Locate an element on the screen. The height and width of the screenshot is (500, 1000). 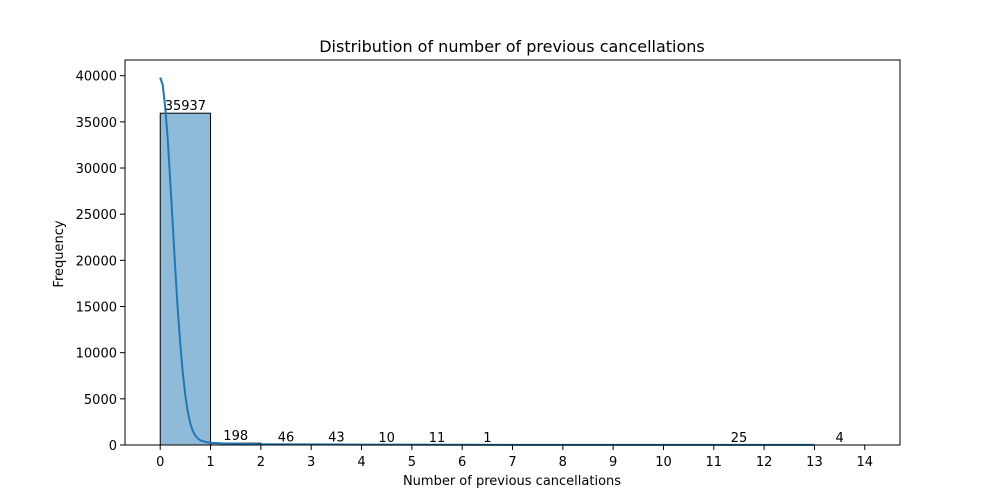
x-tick-label: 9 is located at coordinates (613, 462).